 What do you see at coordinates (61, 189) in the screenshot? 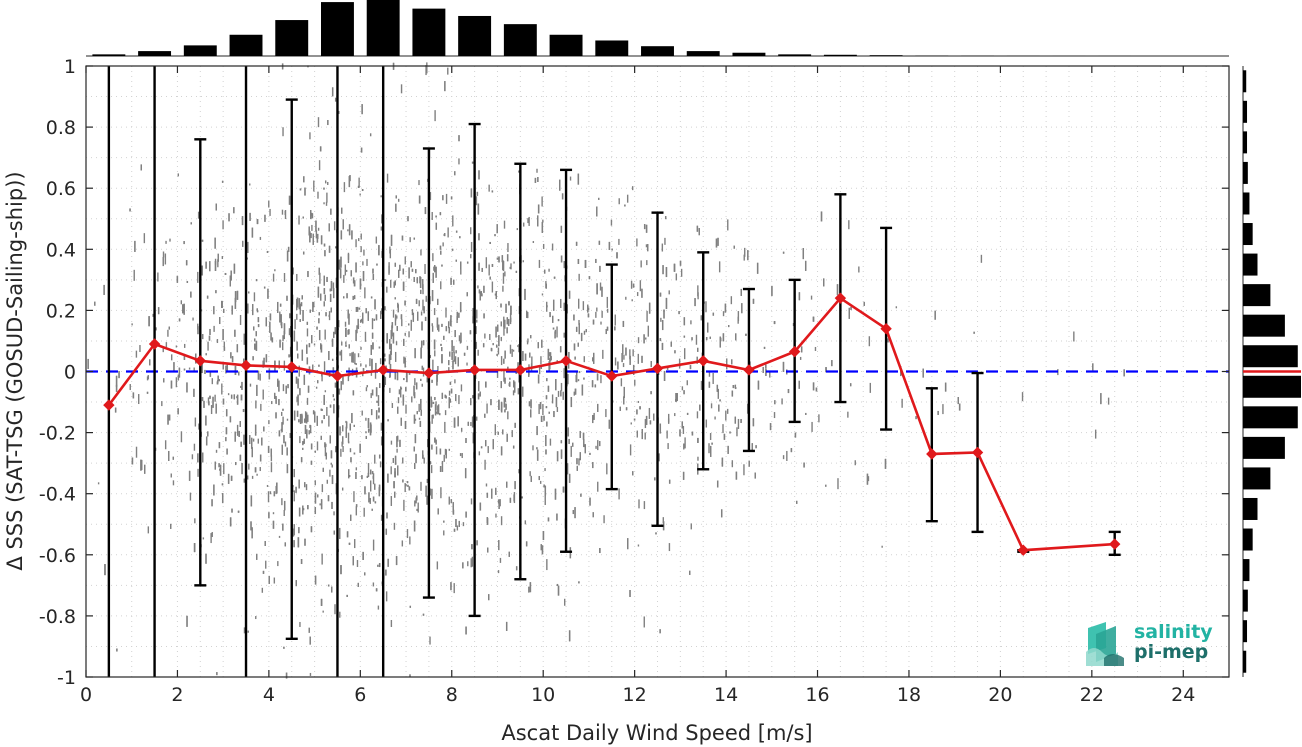
I see `y-tick-label: 0.6` at bounding box center [61, 189].